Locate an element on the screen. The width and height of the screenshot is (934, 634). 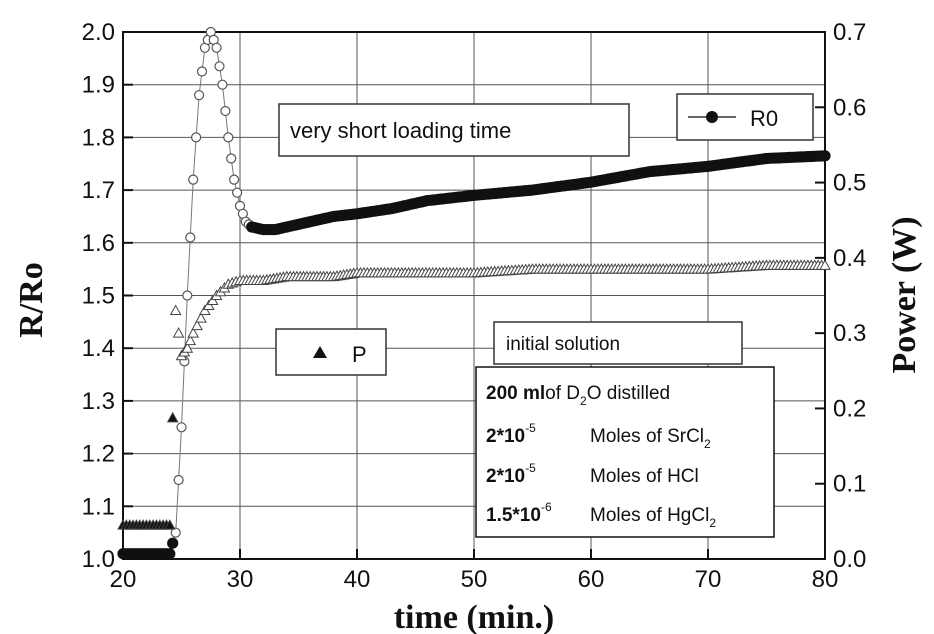
y-right-tick-label: 0.3 is located at coordinates (849, 333).